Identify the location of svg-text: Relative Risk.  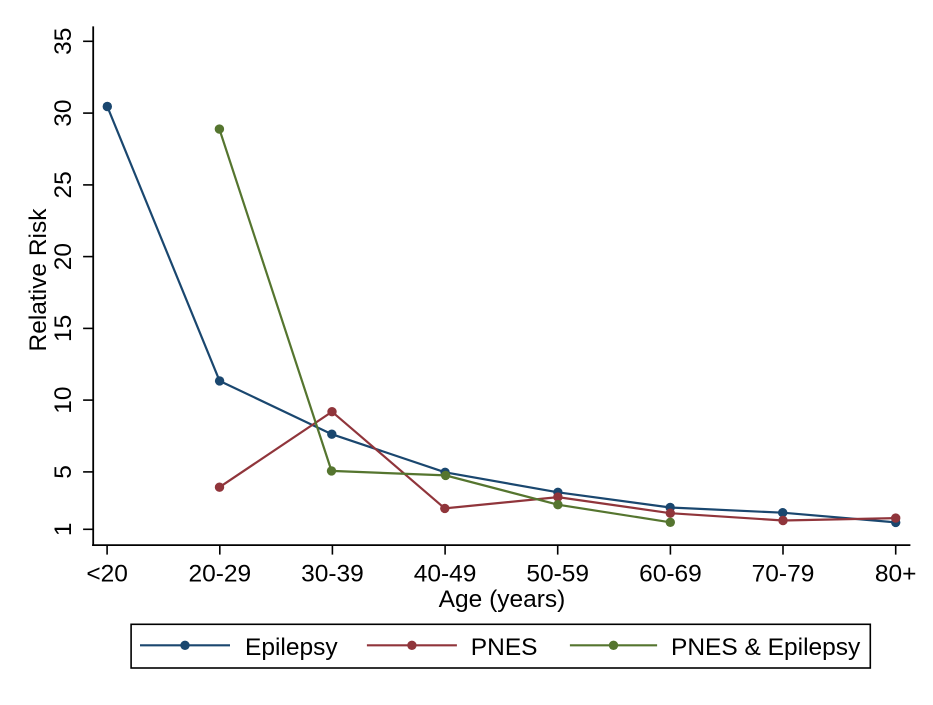
(38, 280).